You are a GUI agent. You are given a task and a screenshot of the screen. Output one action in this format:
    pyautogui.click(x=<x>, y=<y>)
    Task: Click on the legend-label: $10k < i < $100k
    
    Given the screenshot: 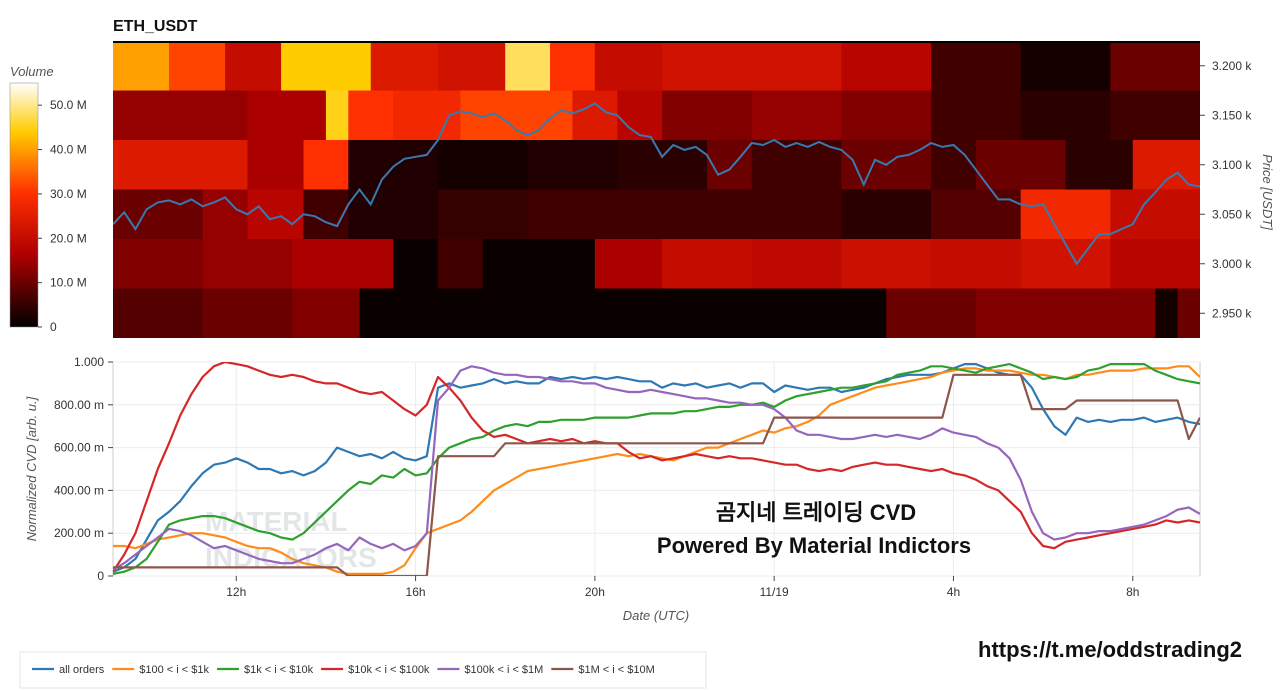 What is the action you would take?
    pyautogui.click(x=389, y=670)
    